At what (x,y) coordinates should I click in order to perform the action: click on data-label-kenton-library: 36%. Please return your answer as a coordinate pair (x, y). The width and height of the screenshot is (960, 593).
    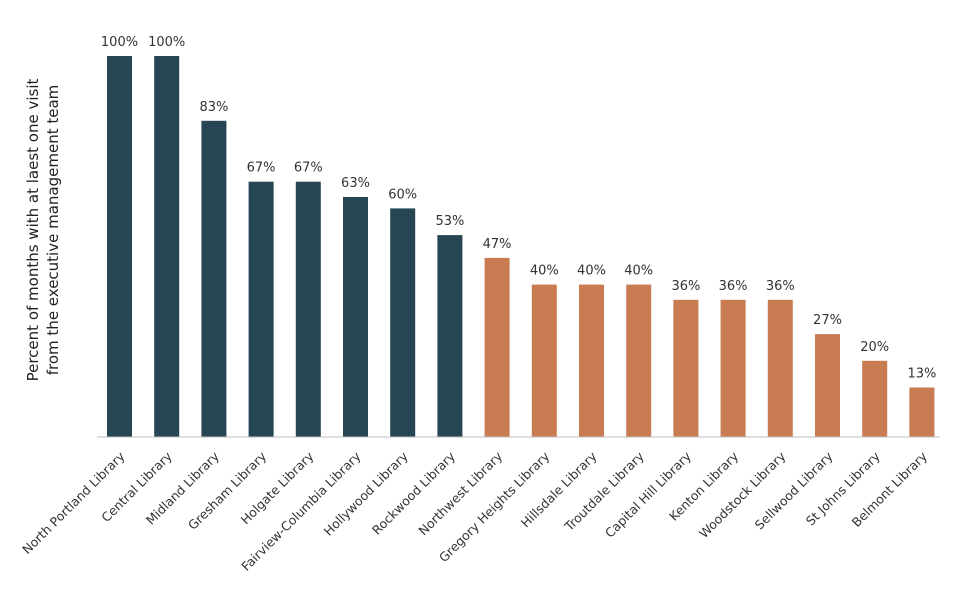
    Looking at the image, I should click on (733, 286).